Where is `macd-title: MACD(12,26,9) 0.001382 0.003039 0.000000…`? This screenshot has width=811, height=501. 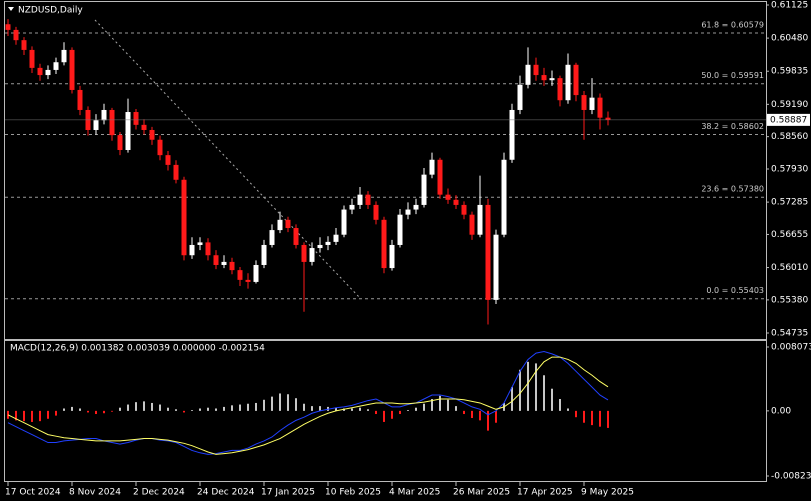
macd-title: MACD(12,26,9) 0.001382 0.003039 0.000000… is located at coordinates (137, 349).